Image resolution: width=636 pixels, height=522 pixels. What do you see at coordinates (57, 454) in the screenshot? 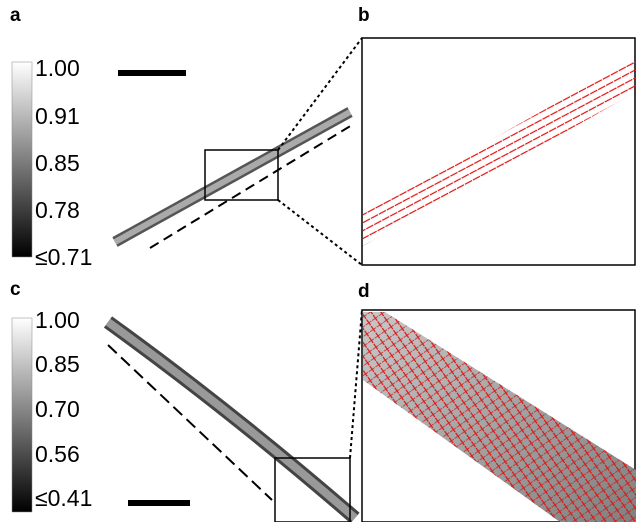
I see `colorbar-tick: 0.56` at bounding box center [57, 454].